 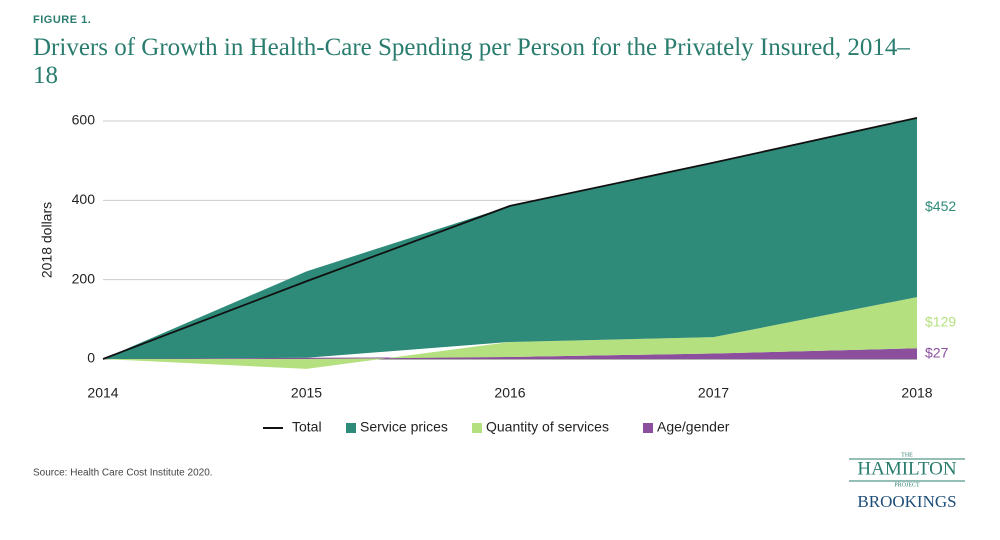 What do you see at coordinates (907, 455) in the screenshot?
I see `logo-the: THE` at bounding box center [907, 455].